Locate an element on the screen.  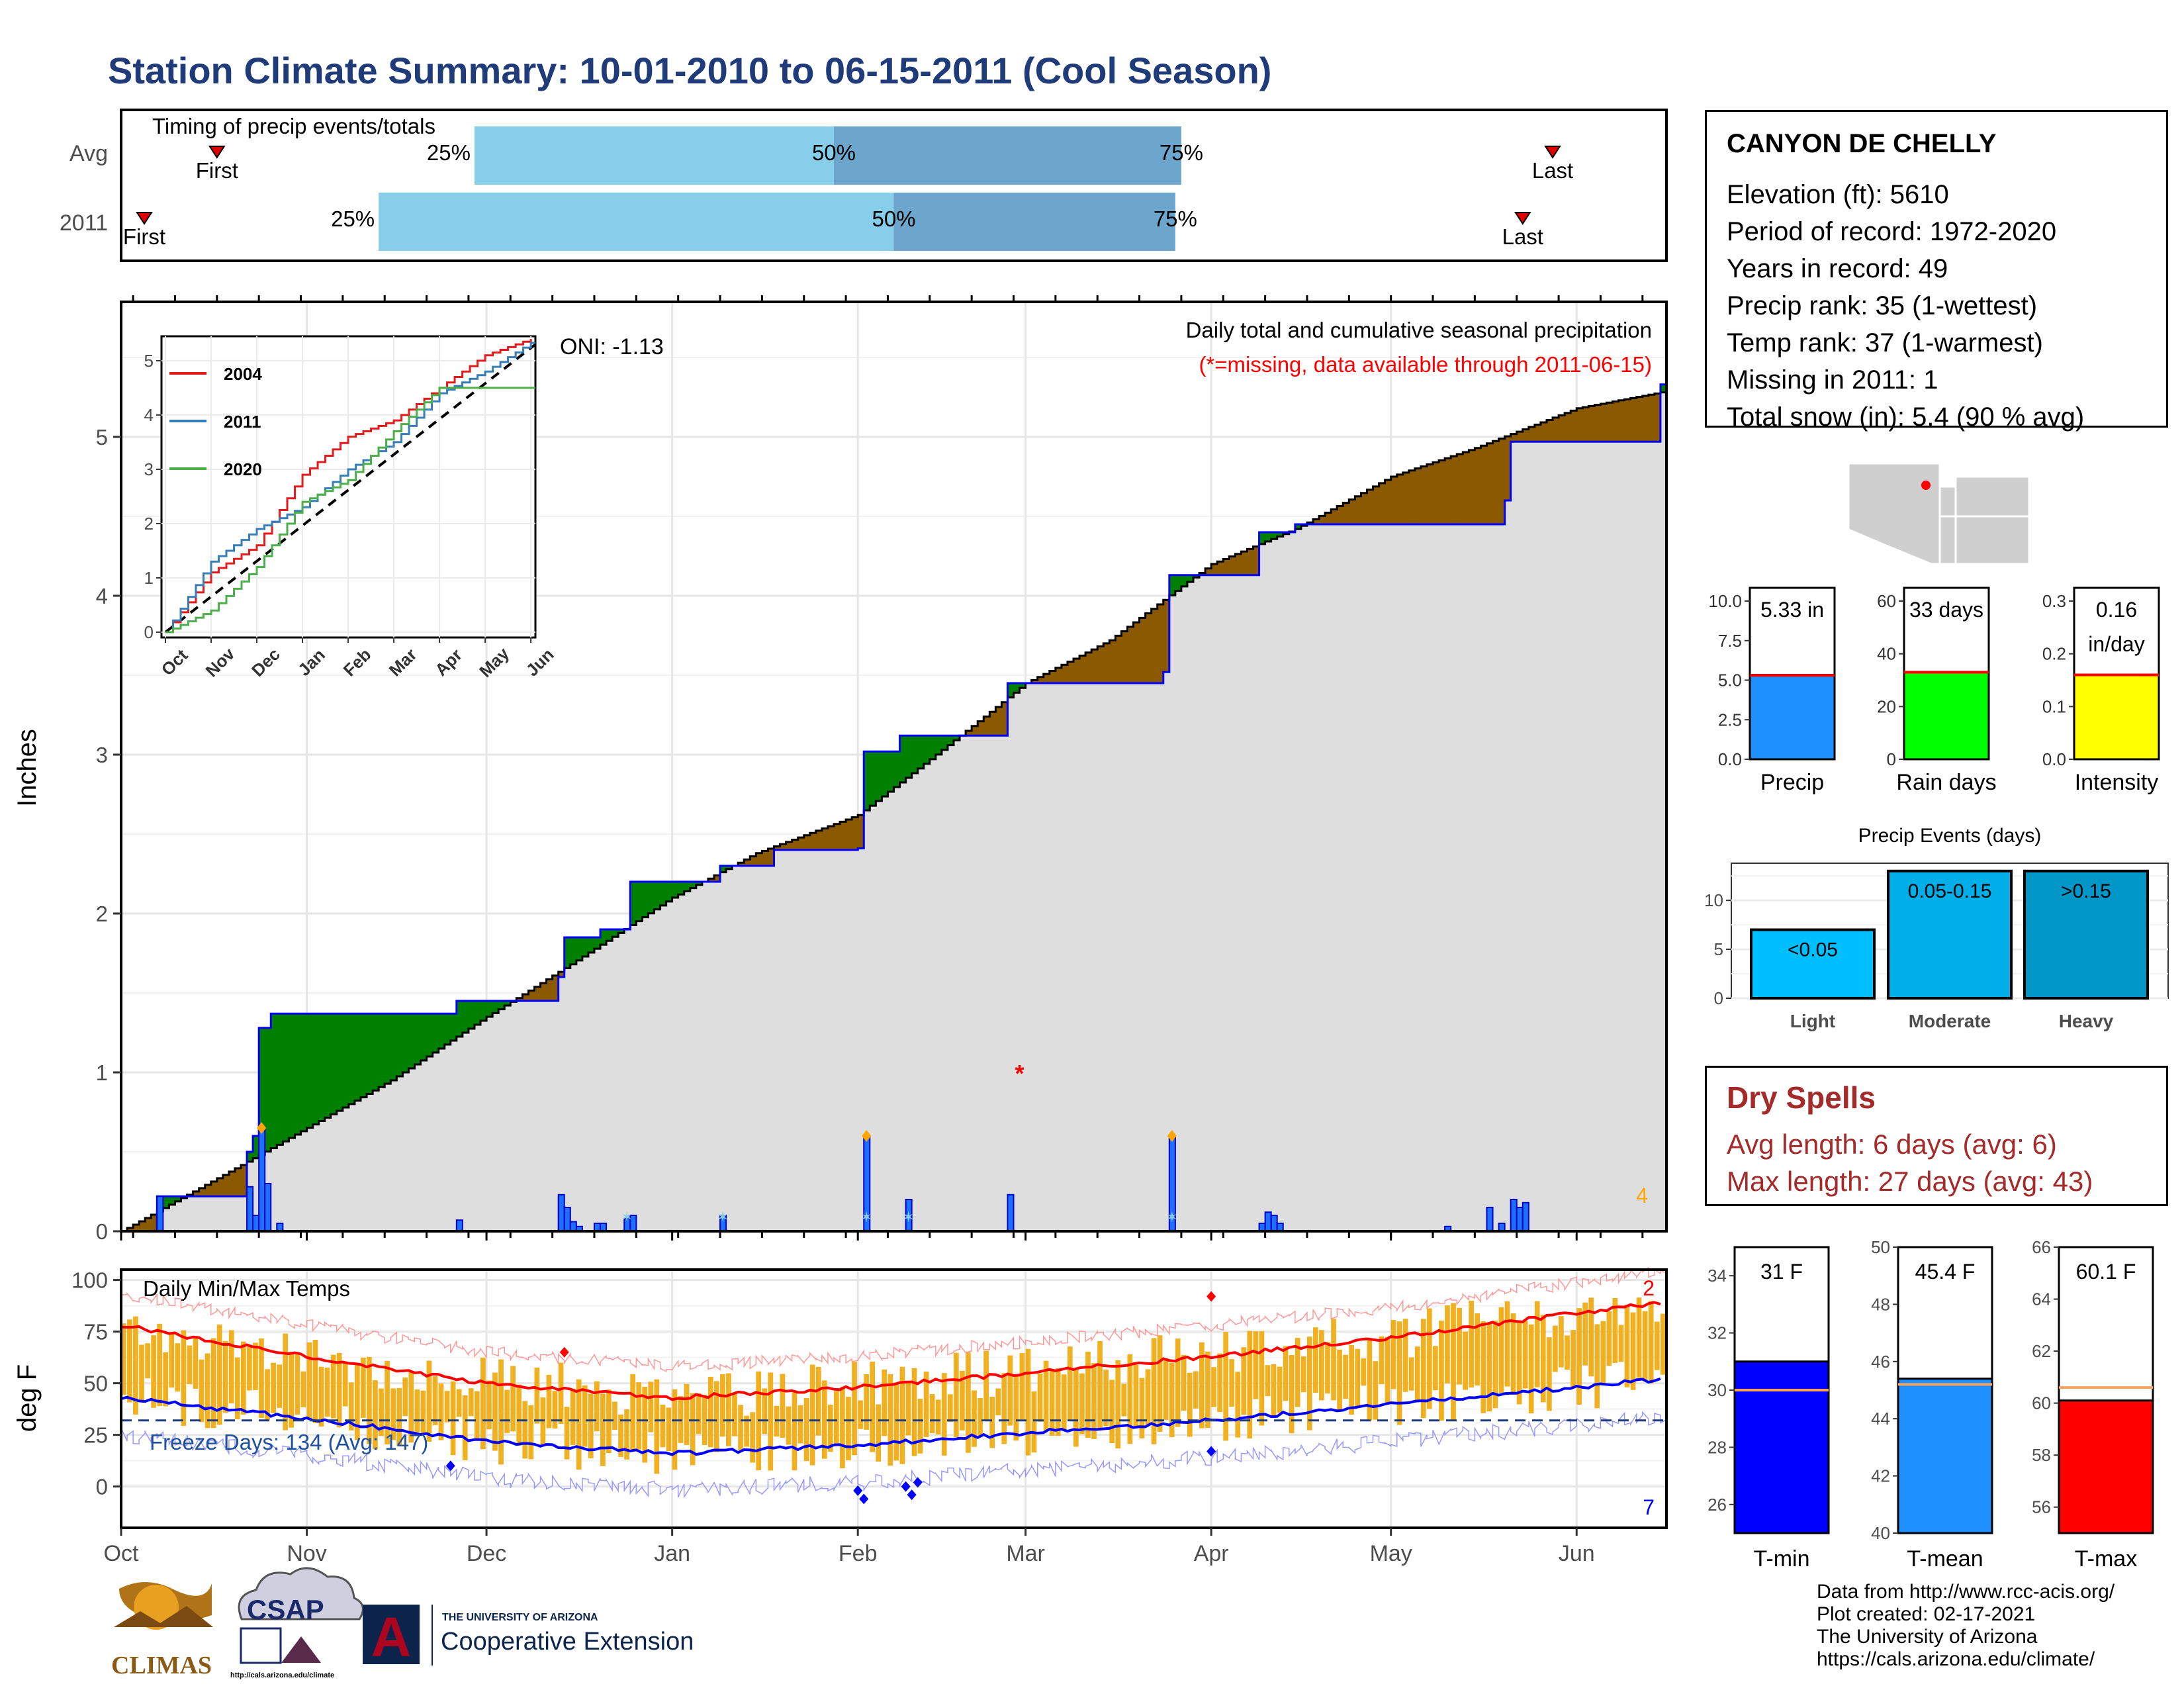
credit-url: https://cals.arizona.edu/climate/ is located at coordinates (1956, 1659).